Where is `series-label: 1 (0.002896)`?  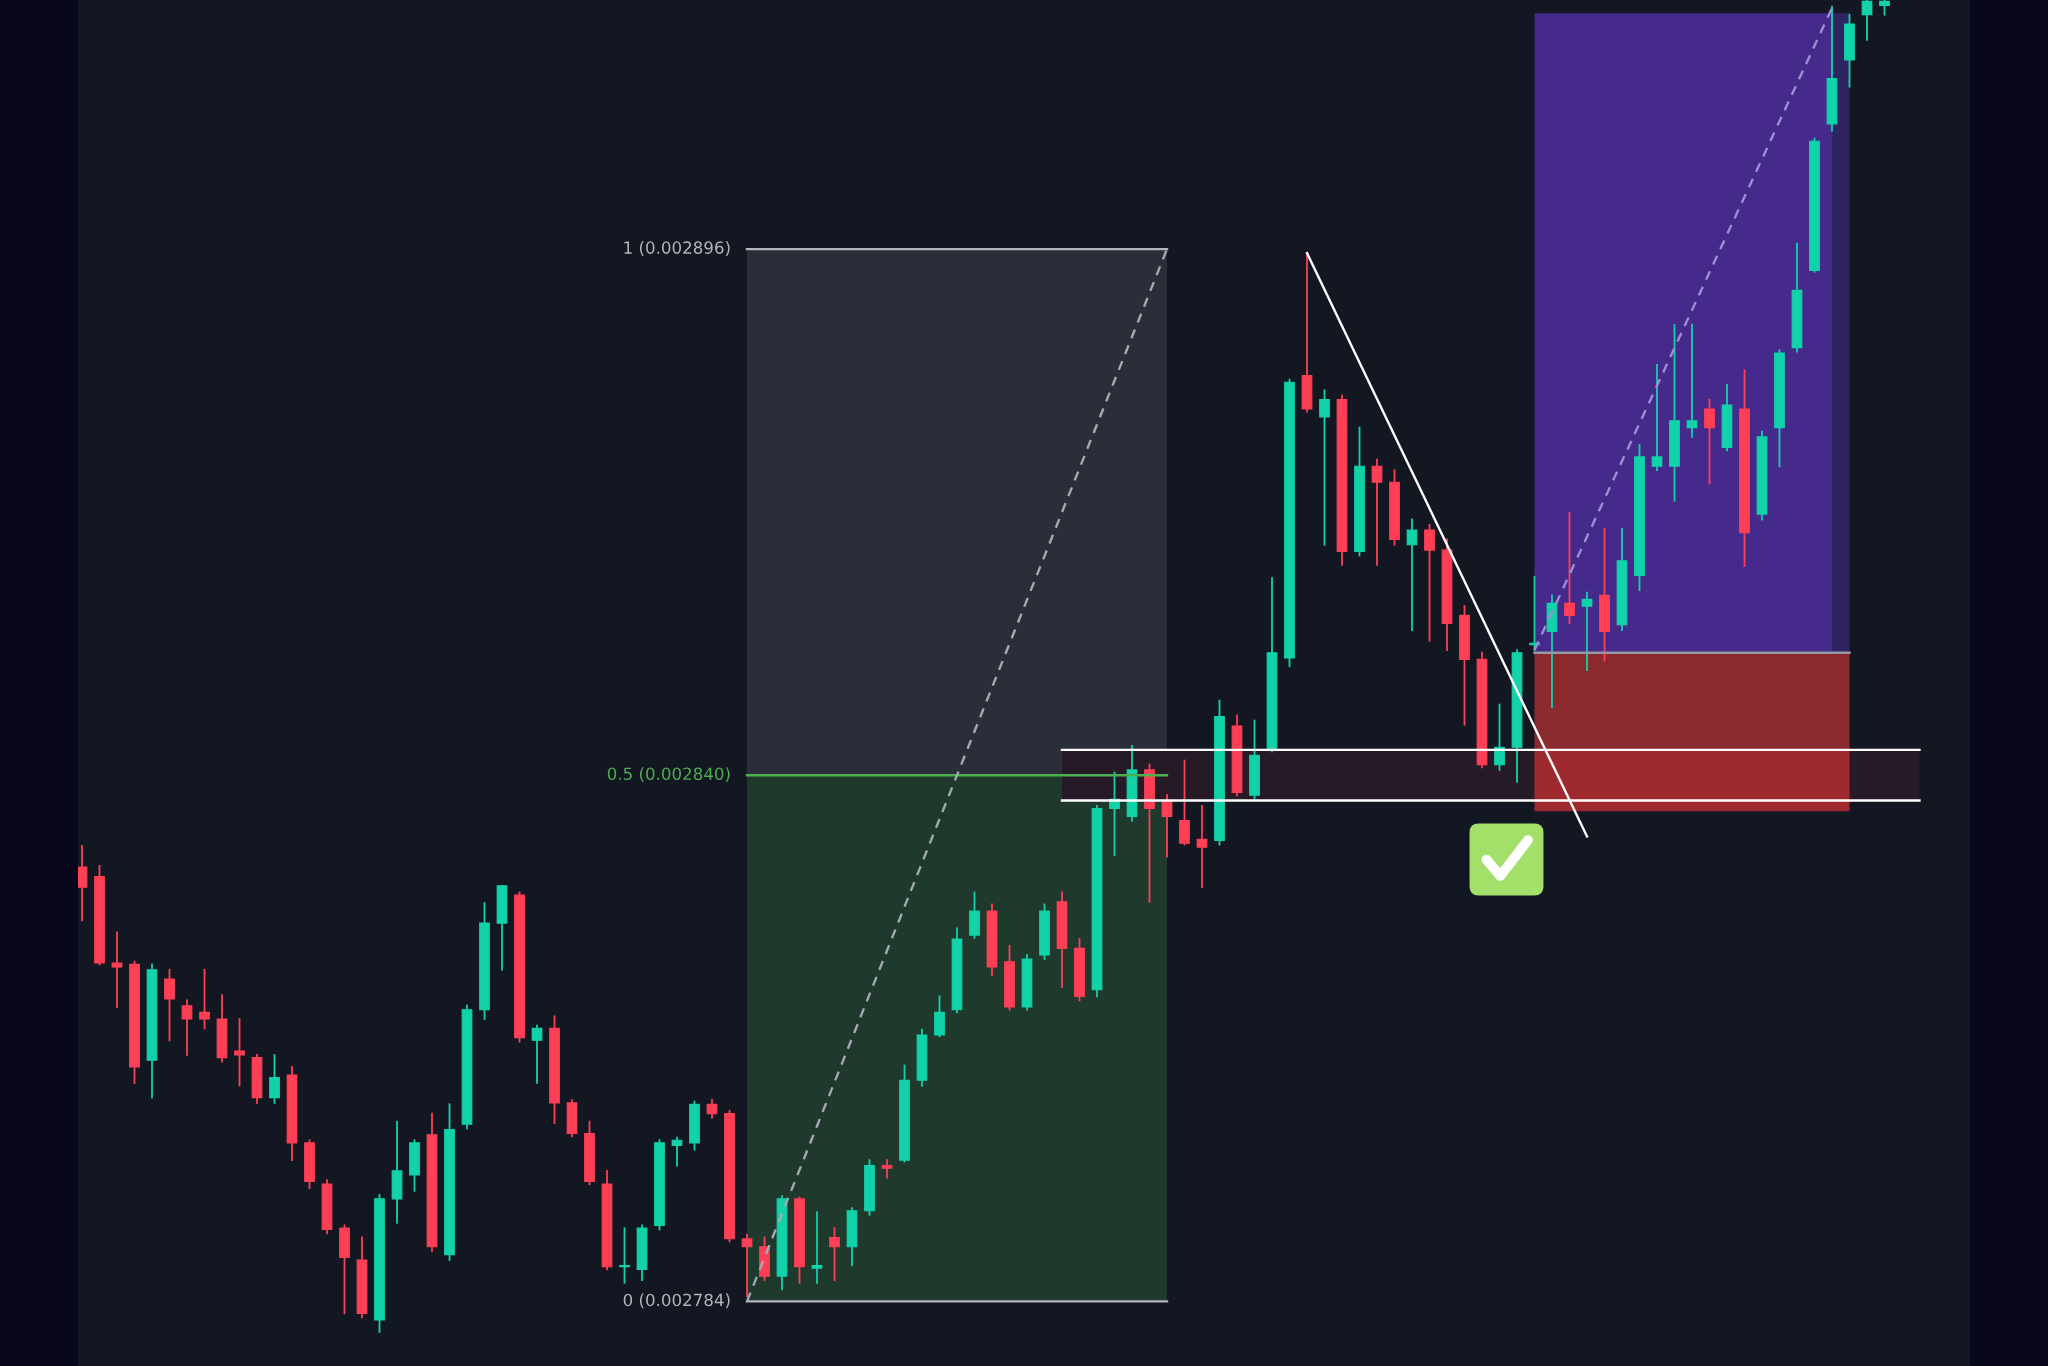 series-label: 1 (0.002896) is located at coordinates (677, 248).